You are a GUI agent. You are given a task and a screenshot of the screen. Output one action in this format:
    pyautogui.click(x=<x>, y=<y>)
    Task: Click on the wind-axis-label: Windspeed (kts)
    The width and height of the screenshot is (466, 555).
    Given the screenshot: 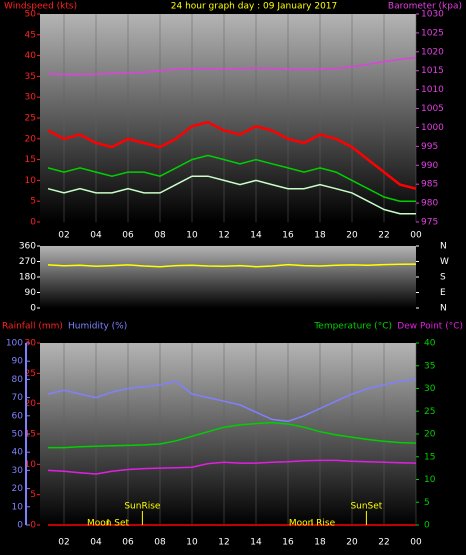 What is the action you would take?
    pyautogui.click(x=40, y=7)
    